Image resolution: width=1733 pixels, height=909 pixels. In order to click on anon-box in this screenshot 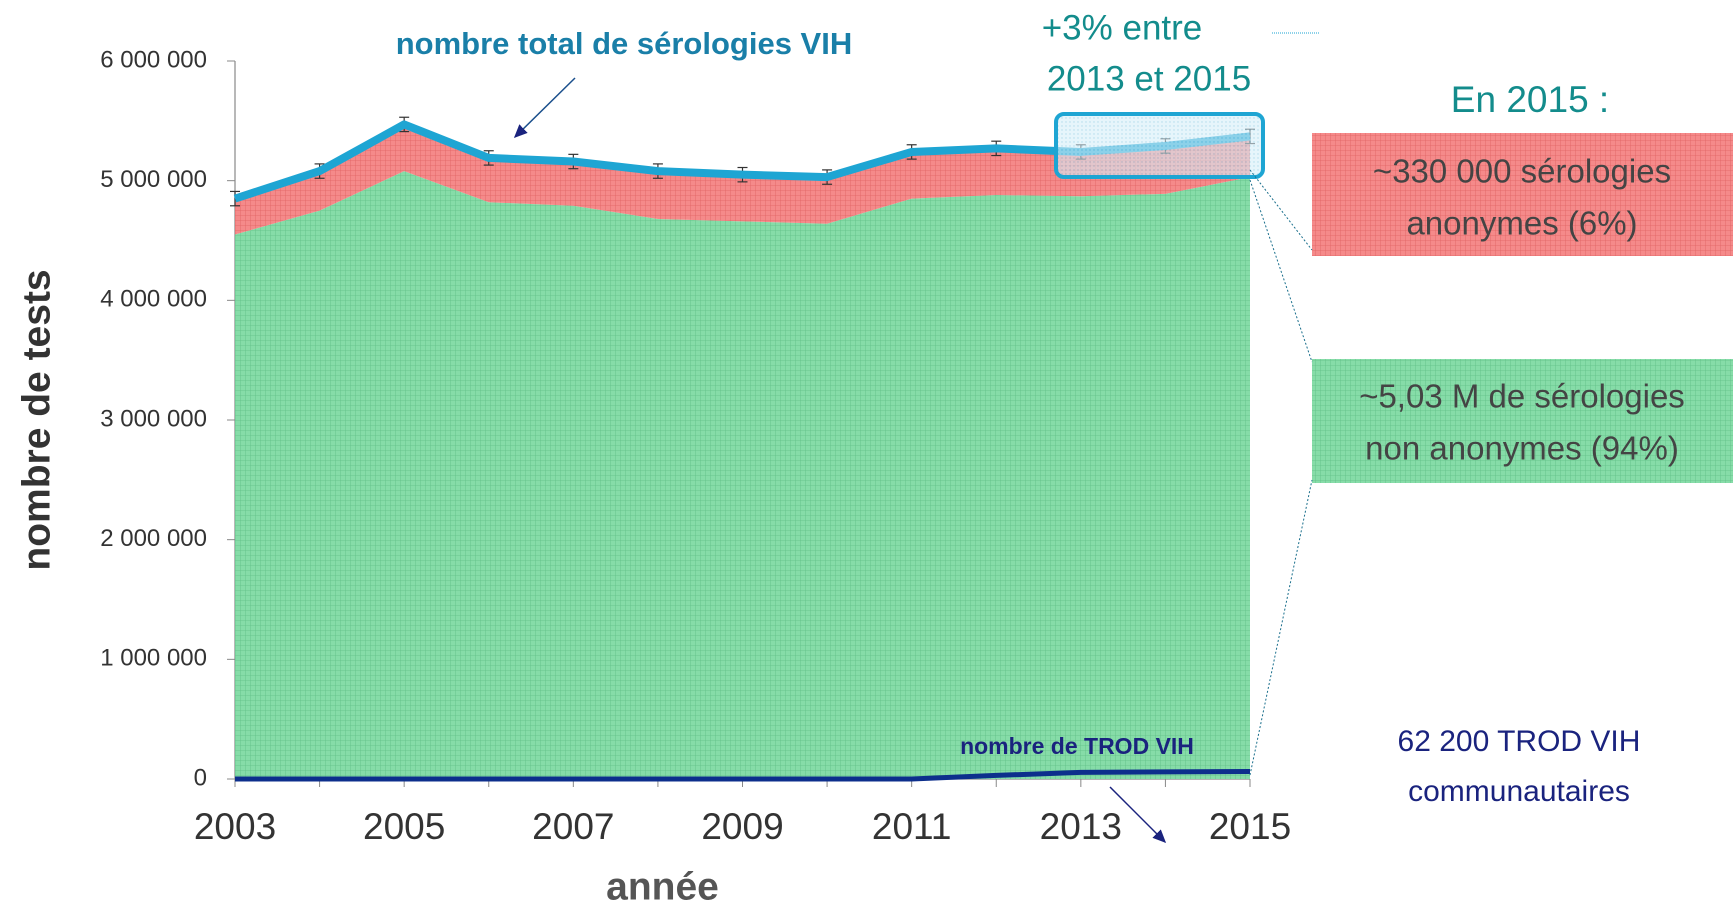, I will do `click(1522, 194)`.